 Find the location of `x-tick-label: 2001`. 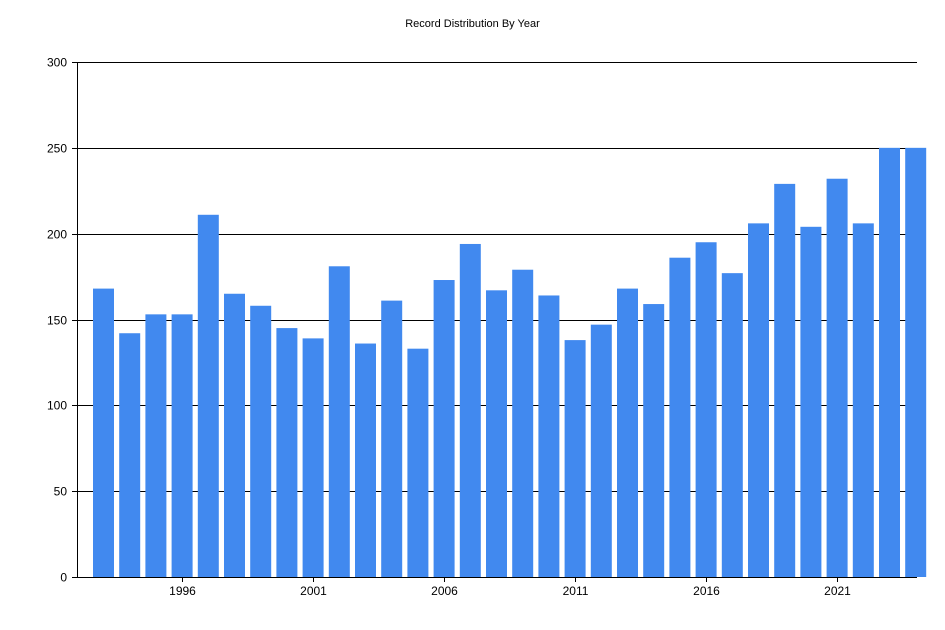

x-tick-label: 2001 is located at coordinates (313, 591).